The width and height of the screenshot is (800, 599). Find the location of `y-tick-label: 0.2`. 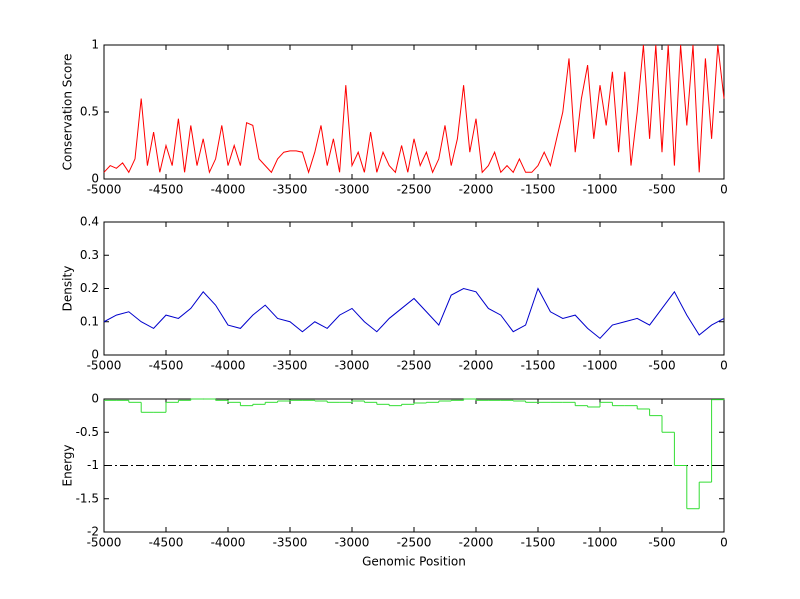

y-tick-label: 0.2 is located at coordinates (89, 288).